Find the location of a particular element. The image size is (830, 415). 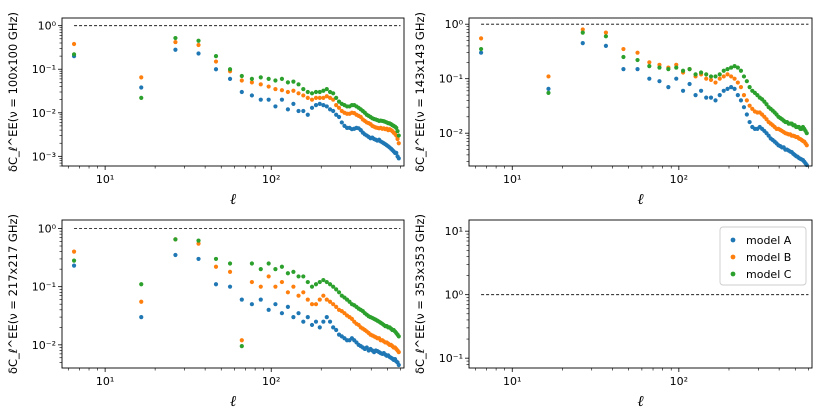

legend-marker is located at coordinates (733, 240).